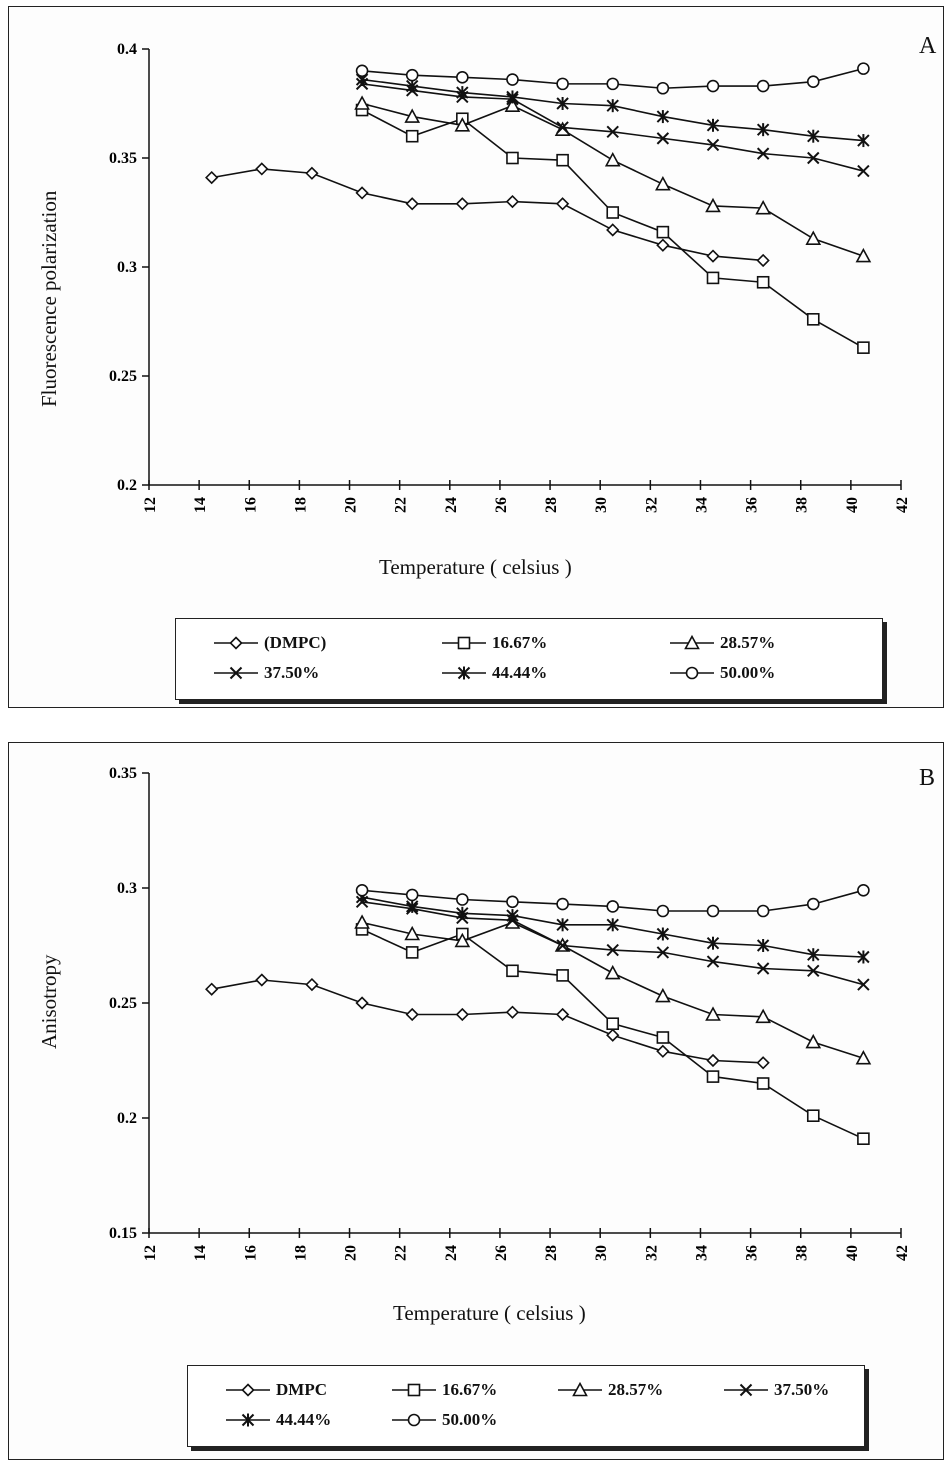  What do you see at coordinates (401, 505) in the screenshot?
I see `x-tick-label: 22` at bounding box center [401, 505].